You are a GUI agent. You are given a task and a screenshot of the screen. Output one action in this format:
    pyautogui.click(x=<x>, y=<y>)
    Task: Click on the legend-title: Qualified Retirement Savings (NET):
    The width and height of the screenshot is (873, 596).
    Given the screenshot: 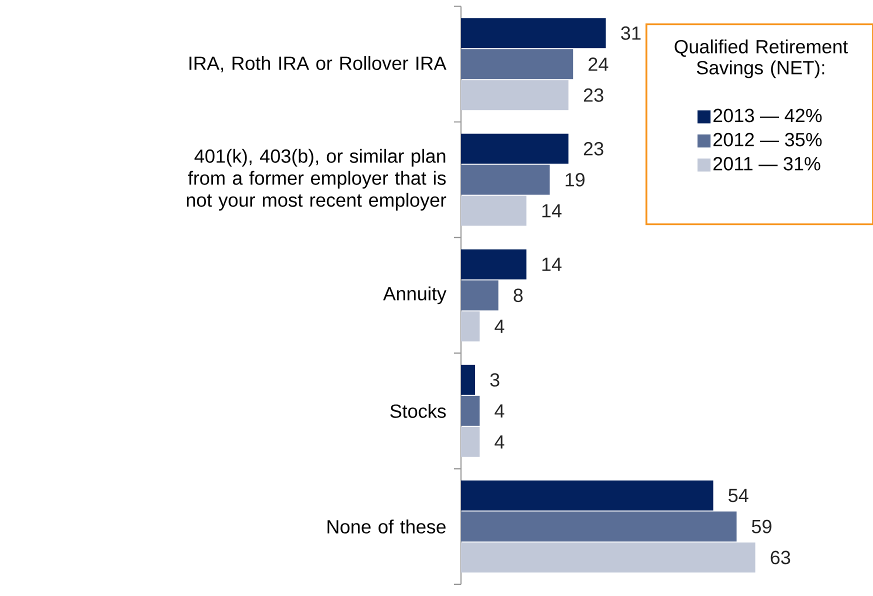 What is the action you would take?
    pyautogui.click(x=761, y=58)
    